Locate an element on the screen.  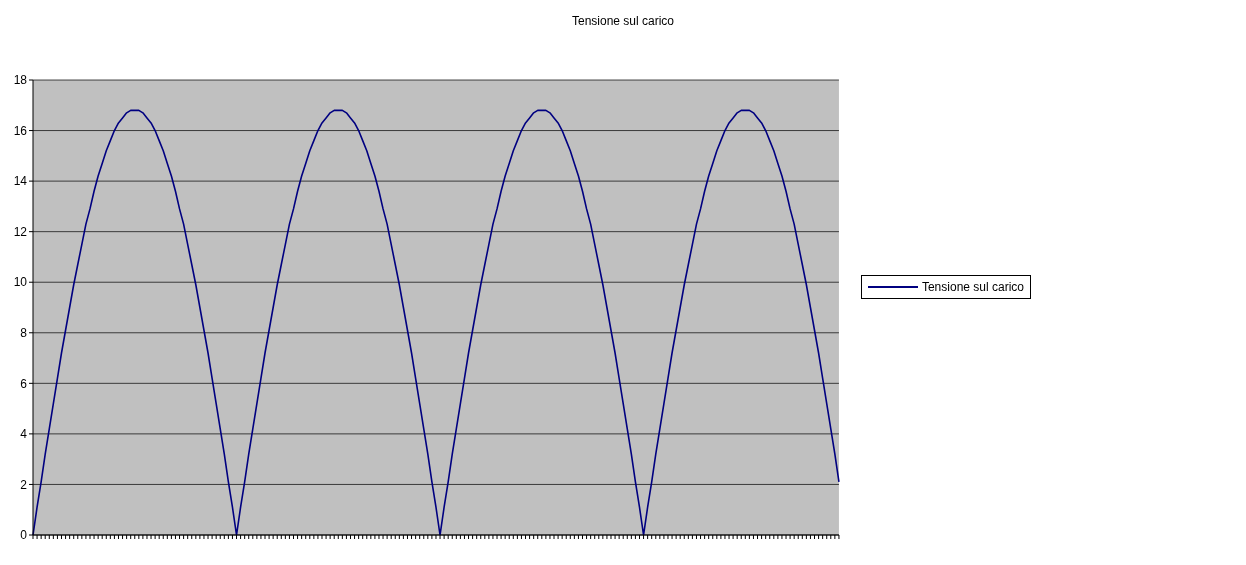
y-tick-label: 10 is located at coordinates (20, 282).